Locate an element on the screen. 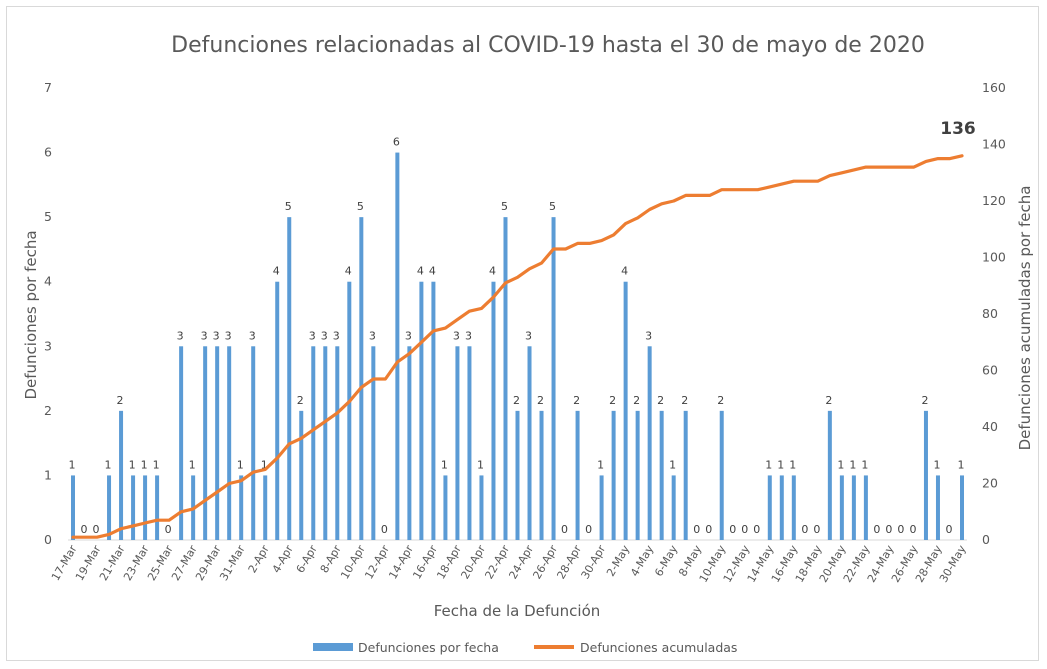 Image resolution: width=1047 pixels, height=669 pixels. y-tick-label: 4 is located at coordinates (48, 281).